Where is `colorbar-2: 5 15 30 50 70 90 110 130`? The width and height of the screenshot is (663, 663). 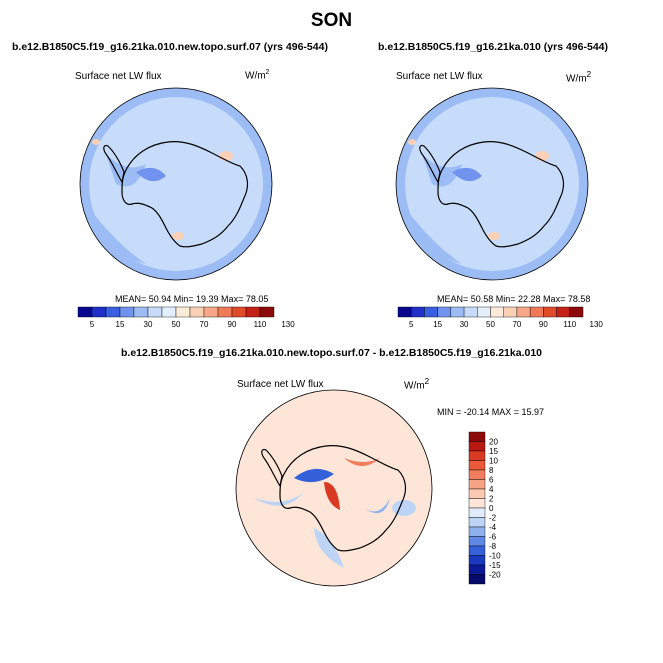
colorbar-2: 5 15 30 50 70 90 110 130 is located at coordinates (500, 317).